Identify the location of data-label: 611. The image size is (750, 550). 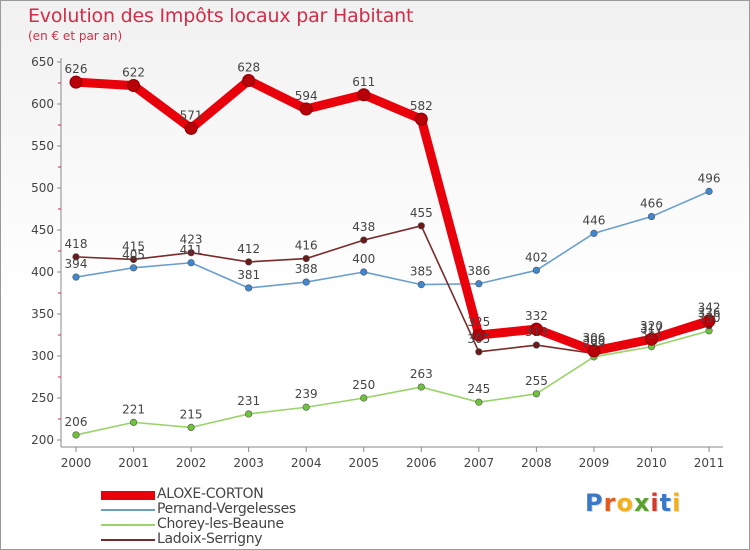
(363, 82).